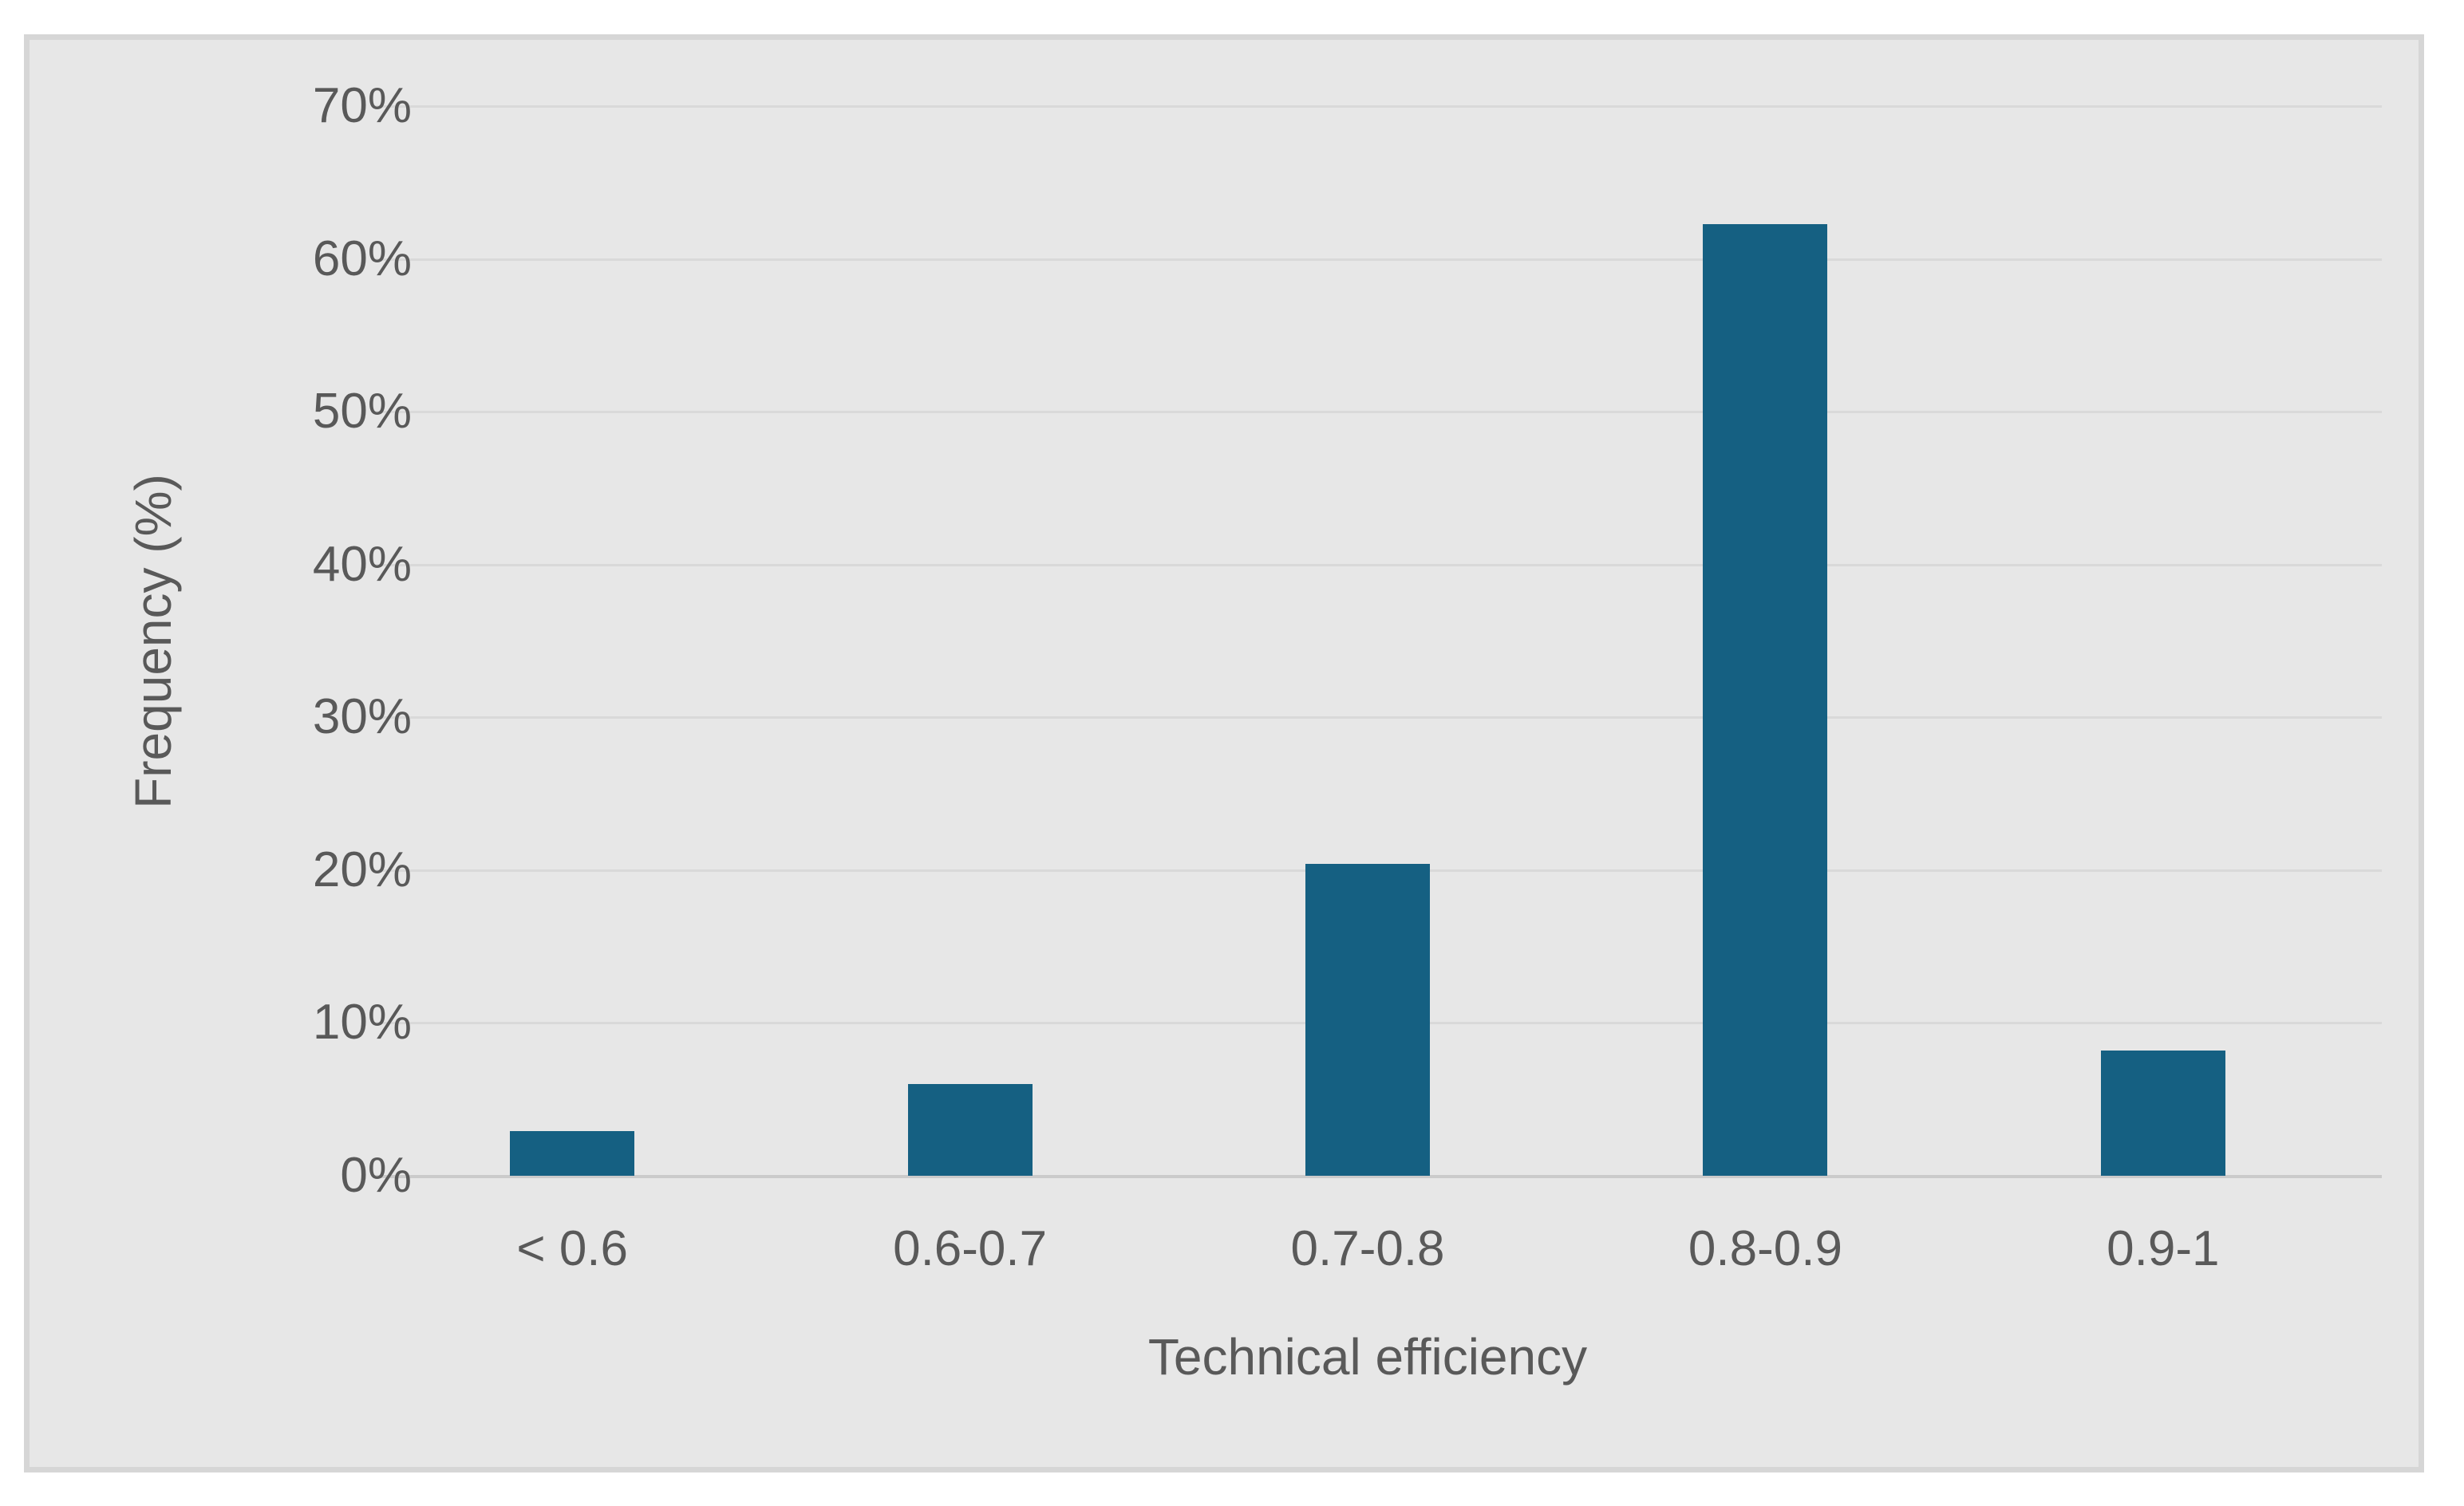  I want to click on y-tick-label: 50%, so click(362, 412).